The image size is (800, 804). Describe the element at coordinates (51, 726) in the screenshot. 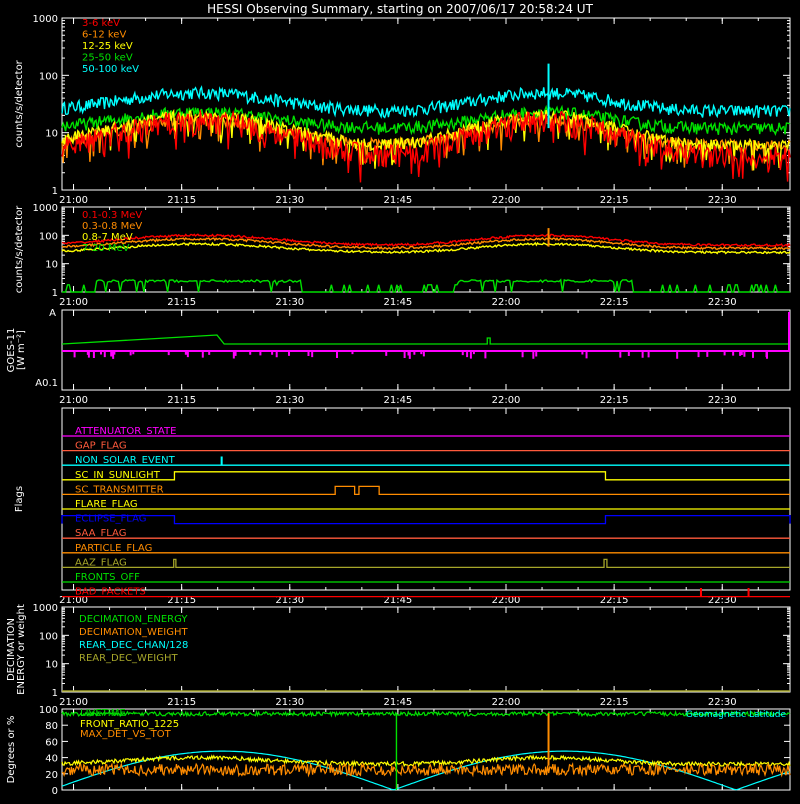

I see `y-tick-label: 80` at that location.